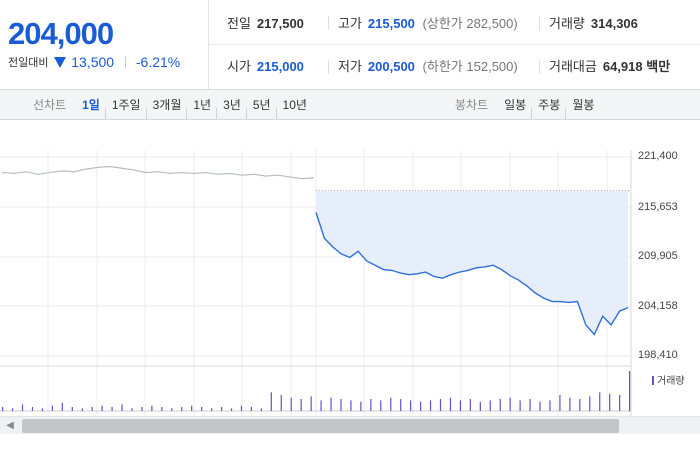 The width and height of the screenshot is (700, 450). What do you see at coordinates (609, 67) in the screenshot?
I see `trade-amount: 거래대금 64,918 백만` at bounding box center [609, 67].